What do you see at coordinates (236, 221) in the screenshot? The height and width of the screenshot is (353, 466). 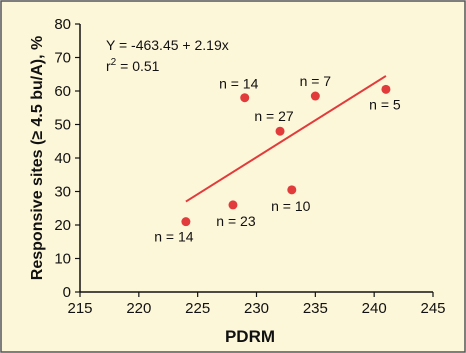 I see `point-label: n = 23` at bounding box center [236, 221].